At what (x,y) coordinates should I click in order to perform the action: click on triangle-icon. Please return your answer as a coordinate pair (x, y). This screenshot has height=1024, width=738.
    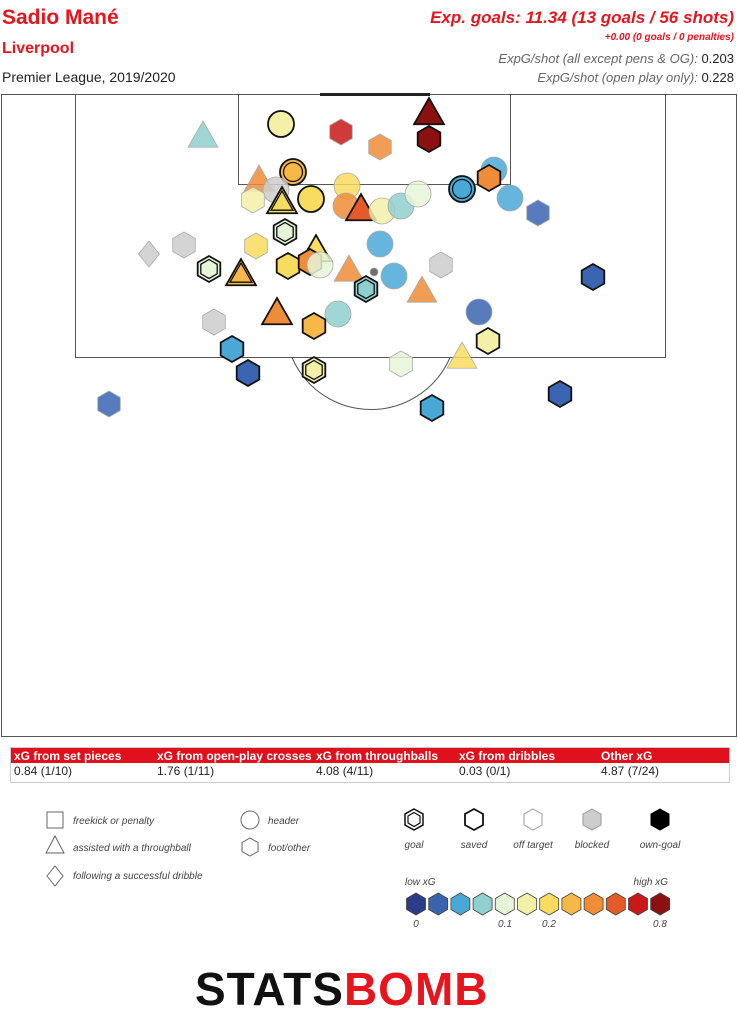
    Looking at the image, I should click on (55, 844).